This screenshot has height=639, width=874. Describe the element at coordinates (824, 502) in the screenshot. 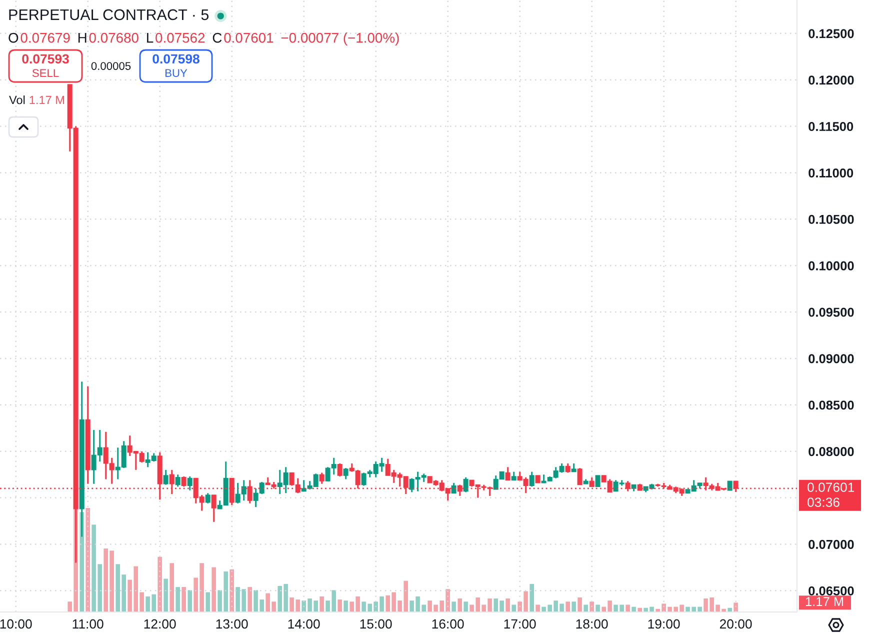

I see `text: 03:36` at that location.